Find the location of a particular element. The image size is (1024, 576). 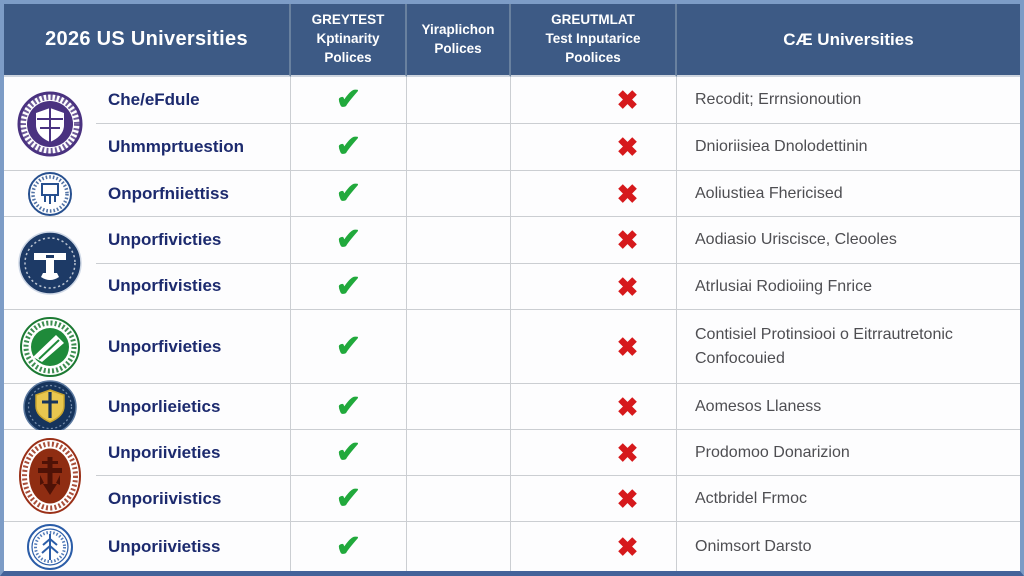

university-cell: Unporiivietiss is located at coordinates (147, 546).